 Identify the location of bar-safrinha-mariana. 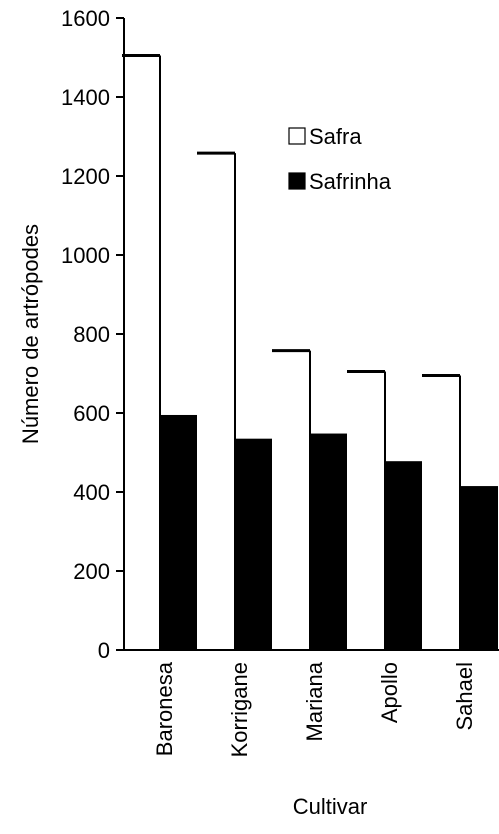
(329, 541).